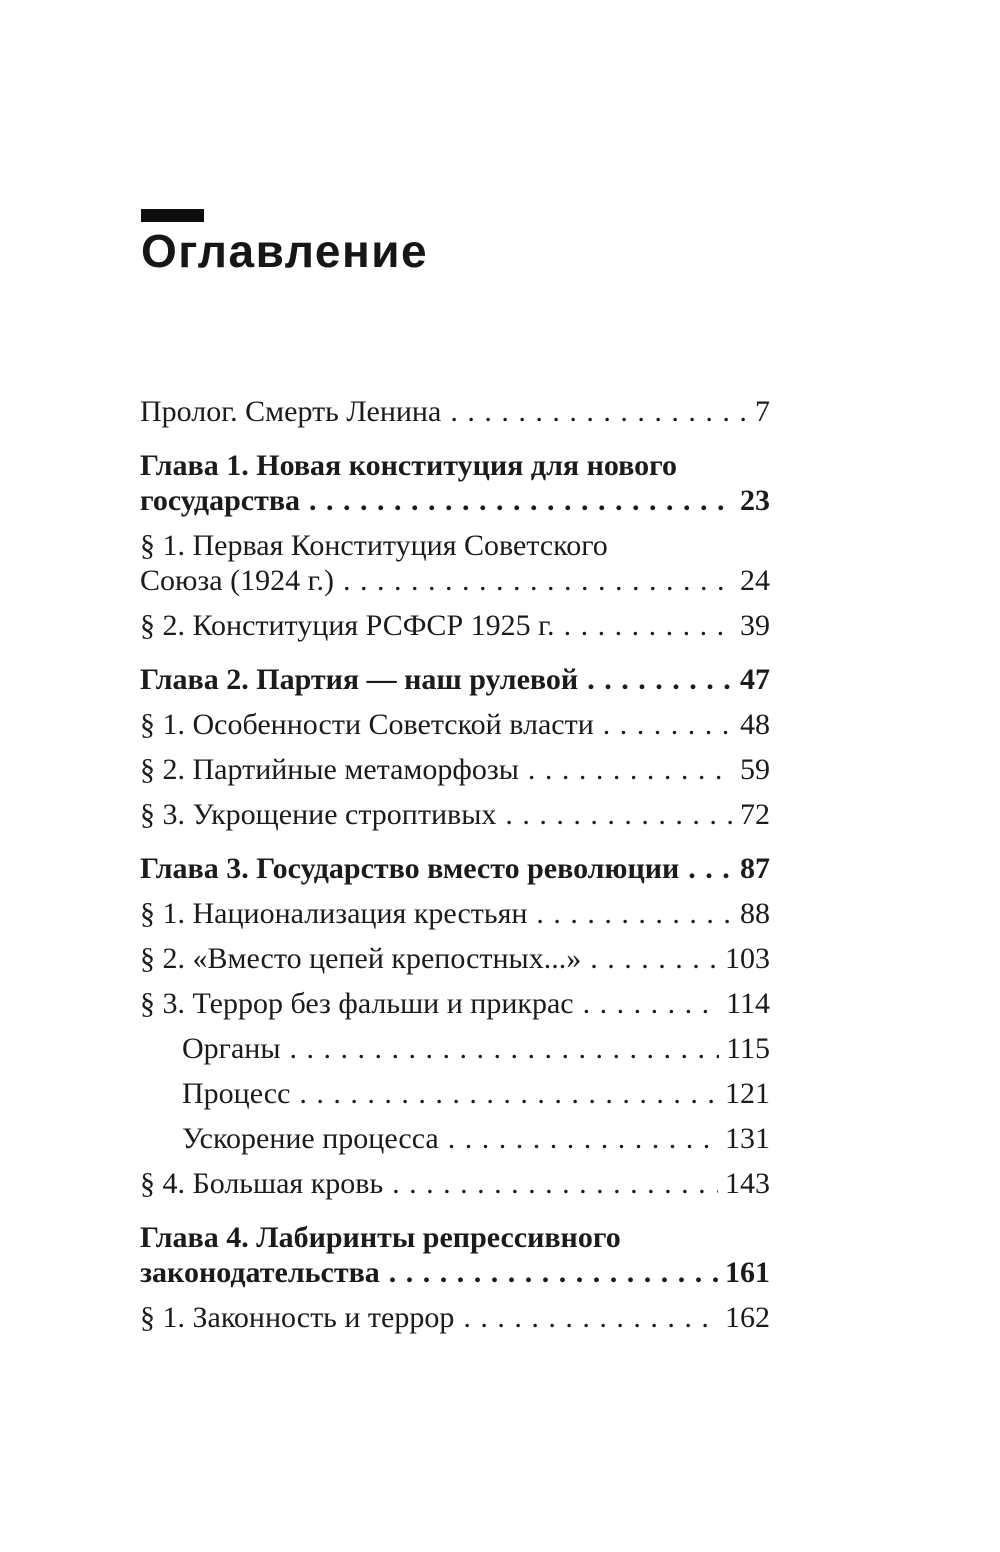 The image size is (1000, 1552). Describe the element at coordinates (755, 868) in the screenshot. I see `toc-page-number: 87` at that location.